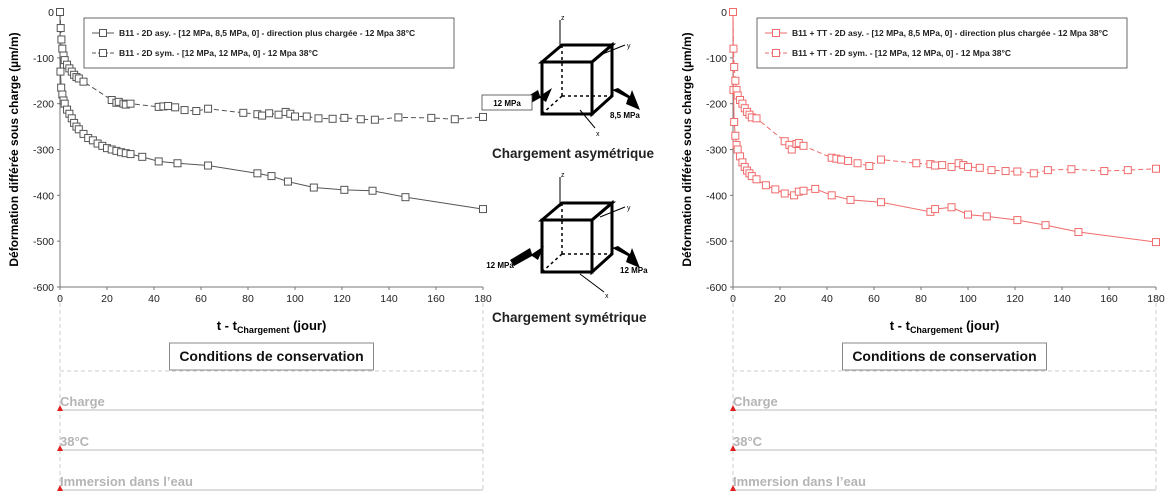 The image size is (1167, 497). Describe the element at coordinates (201, 299) in the screenshot. I see `x-tick-label: 60` at that location.